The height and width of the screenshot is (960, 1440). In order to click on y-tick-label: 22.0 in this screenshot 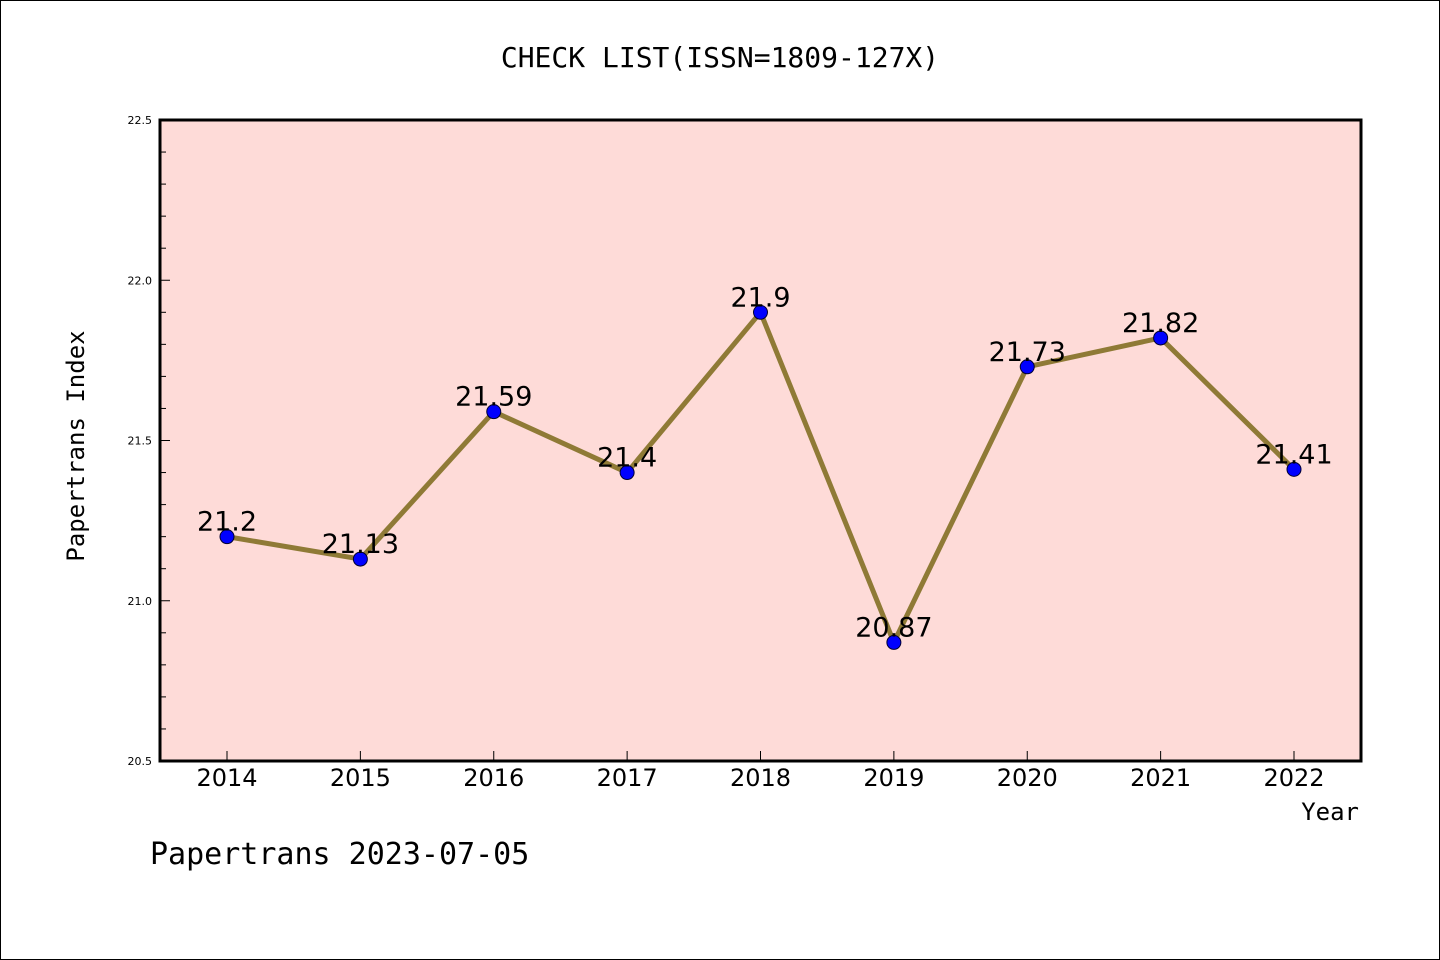, I will do `click(140, 280)`.